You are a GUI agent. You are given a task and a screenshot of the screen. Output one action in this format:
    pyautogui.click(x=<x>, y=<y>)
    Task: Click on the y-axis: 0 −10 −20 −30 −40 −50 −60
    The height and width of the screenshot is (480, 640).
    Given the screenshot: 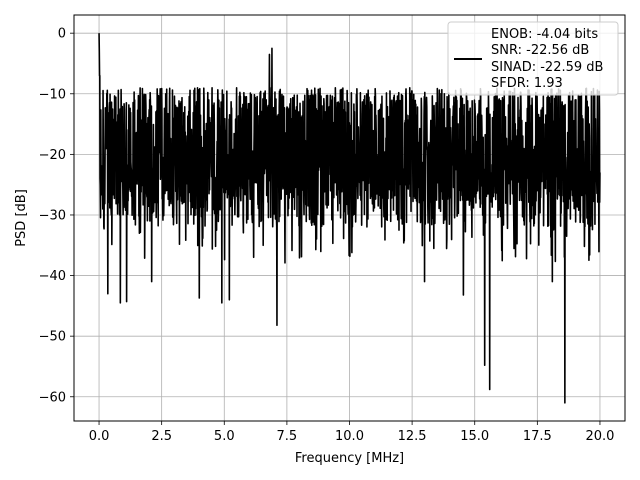 What is the action you would take?
    pyautogui.click(x=56, y=216)
    